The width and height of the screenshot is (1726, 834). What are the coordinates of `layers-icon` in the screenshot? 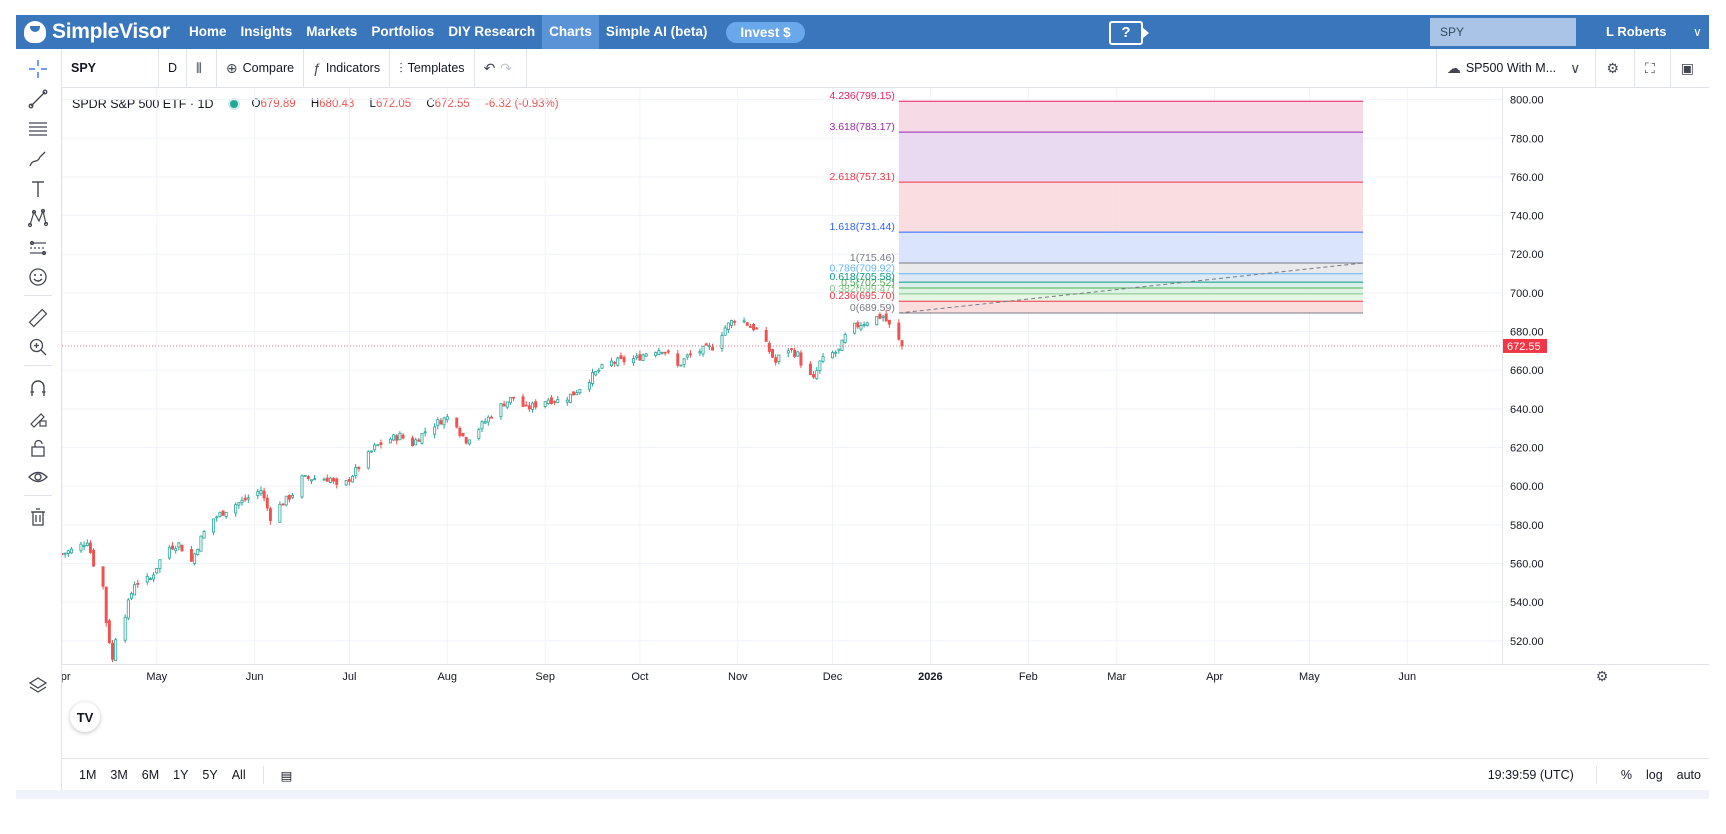 It's located at (38, 686).